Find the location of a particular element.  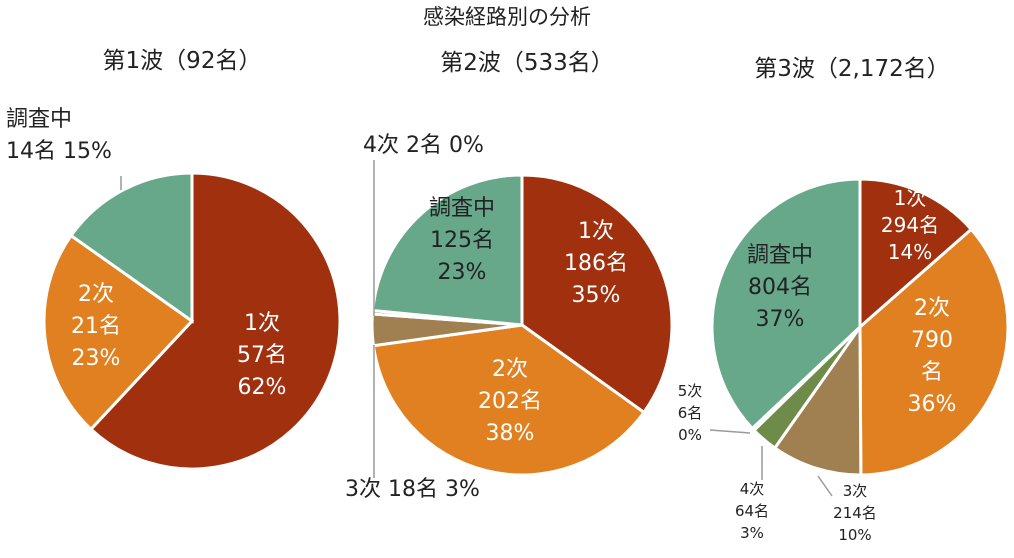

pie-3-label-investigating: 調査中 804名 37% is located at coordinates (780, 287).